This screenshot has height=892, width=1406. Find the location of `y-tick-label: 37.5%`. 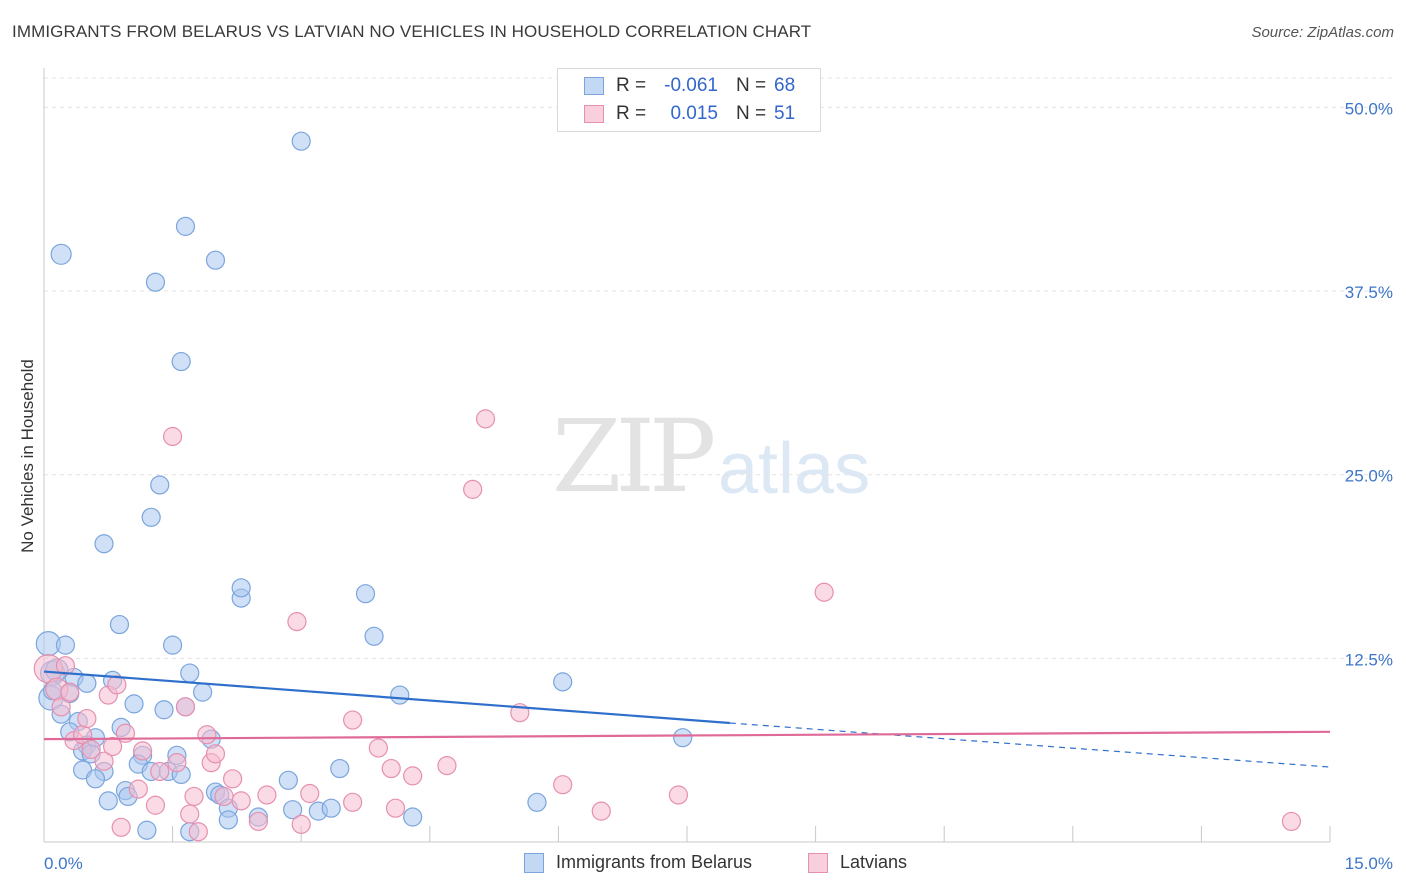

y-tick-label: 37.5% is located at coordinates (1369, 292).